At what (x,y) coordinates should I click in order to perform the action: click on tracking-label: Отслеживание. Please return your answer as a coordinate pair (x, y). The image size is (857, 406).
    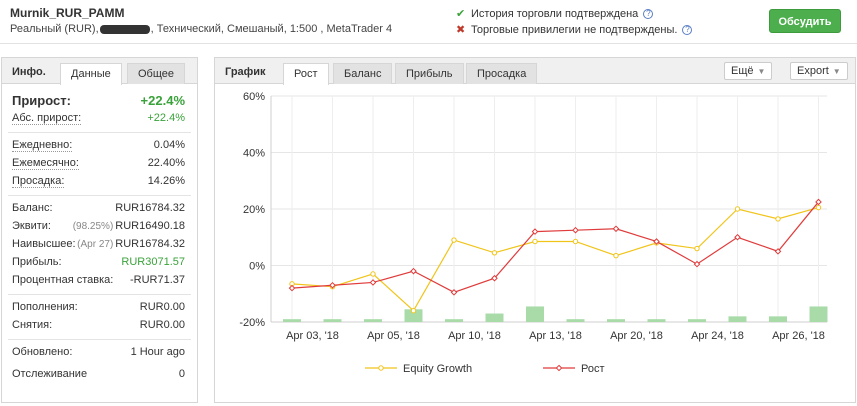
    Looking at the image, I should click on (50, 374).